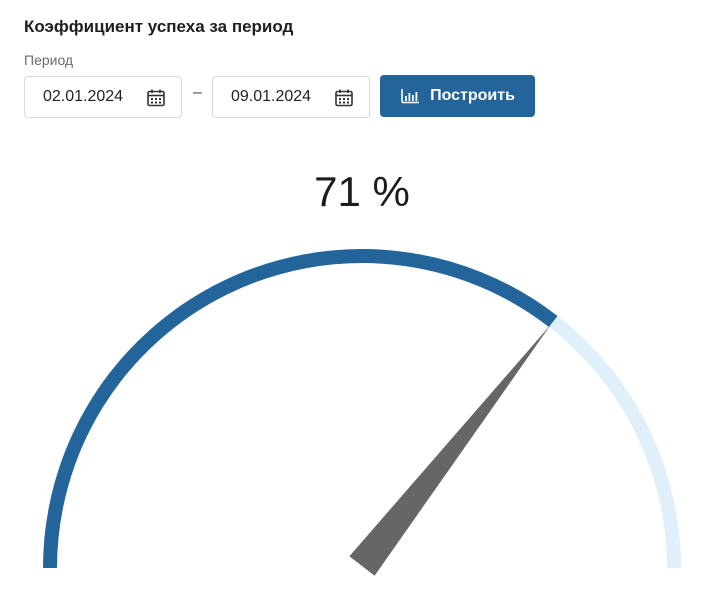 This screenshot has width=711, height=590. I want to click on build-button-label: Построить, so click(472, 95).